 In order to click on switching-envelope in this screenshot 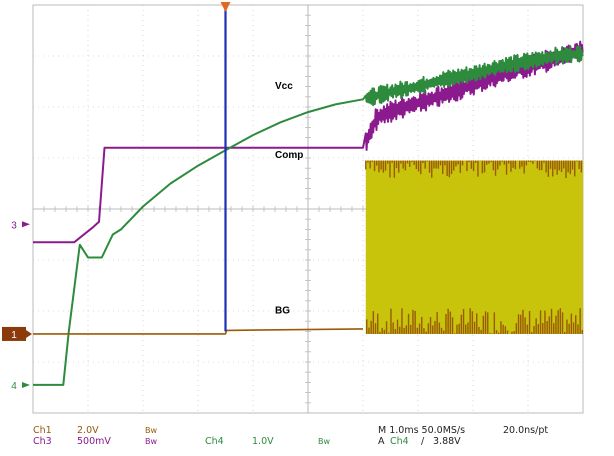, I will do `click(474, 247)`.